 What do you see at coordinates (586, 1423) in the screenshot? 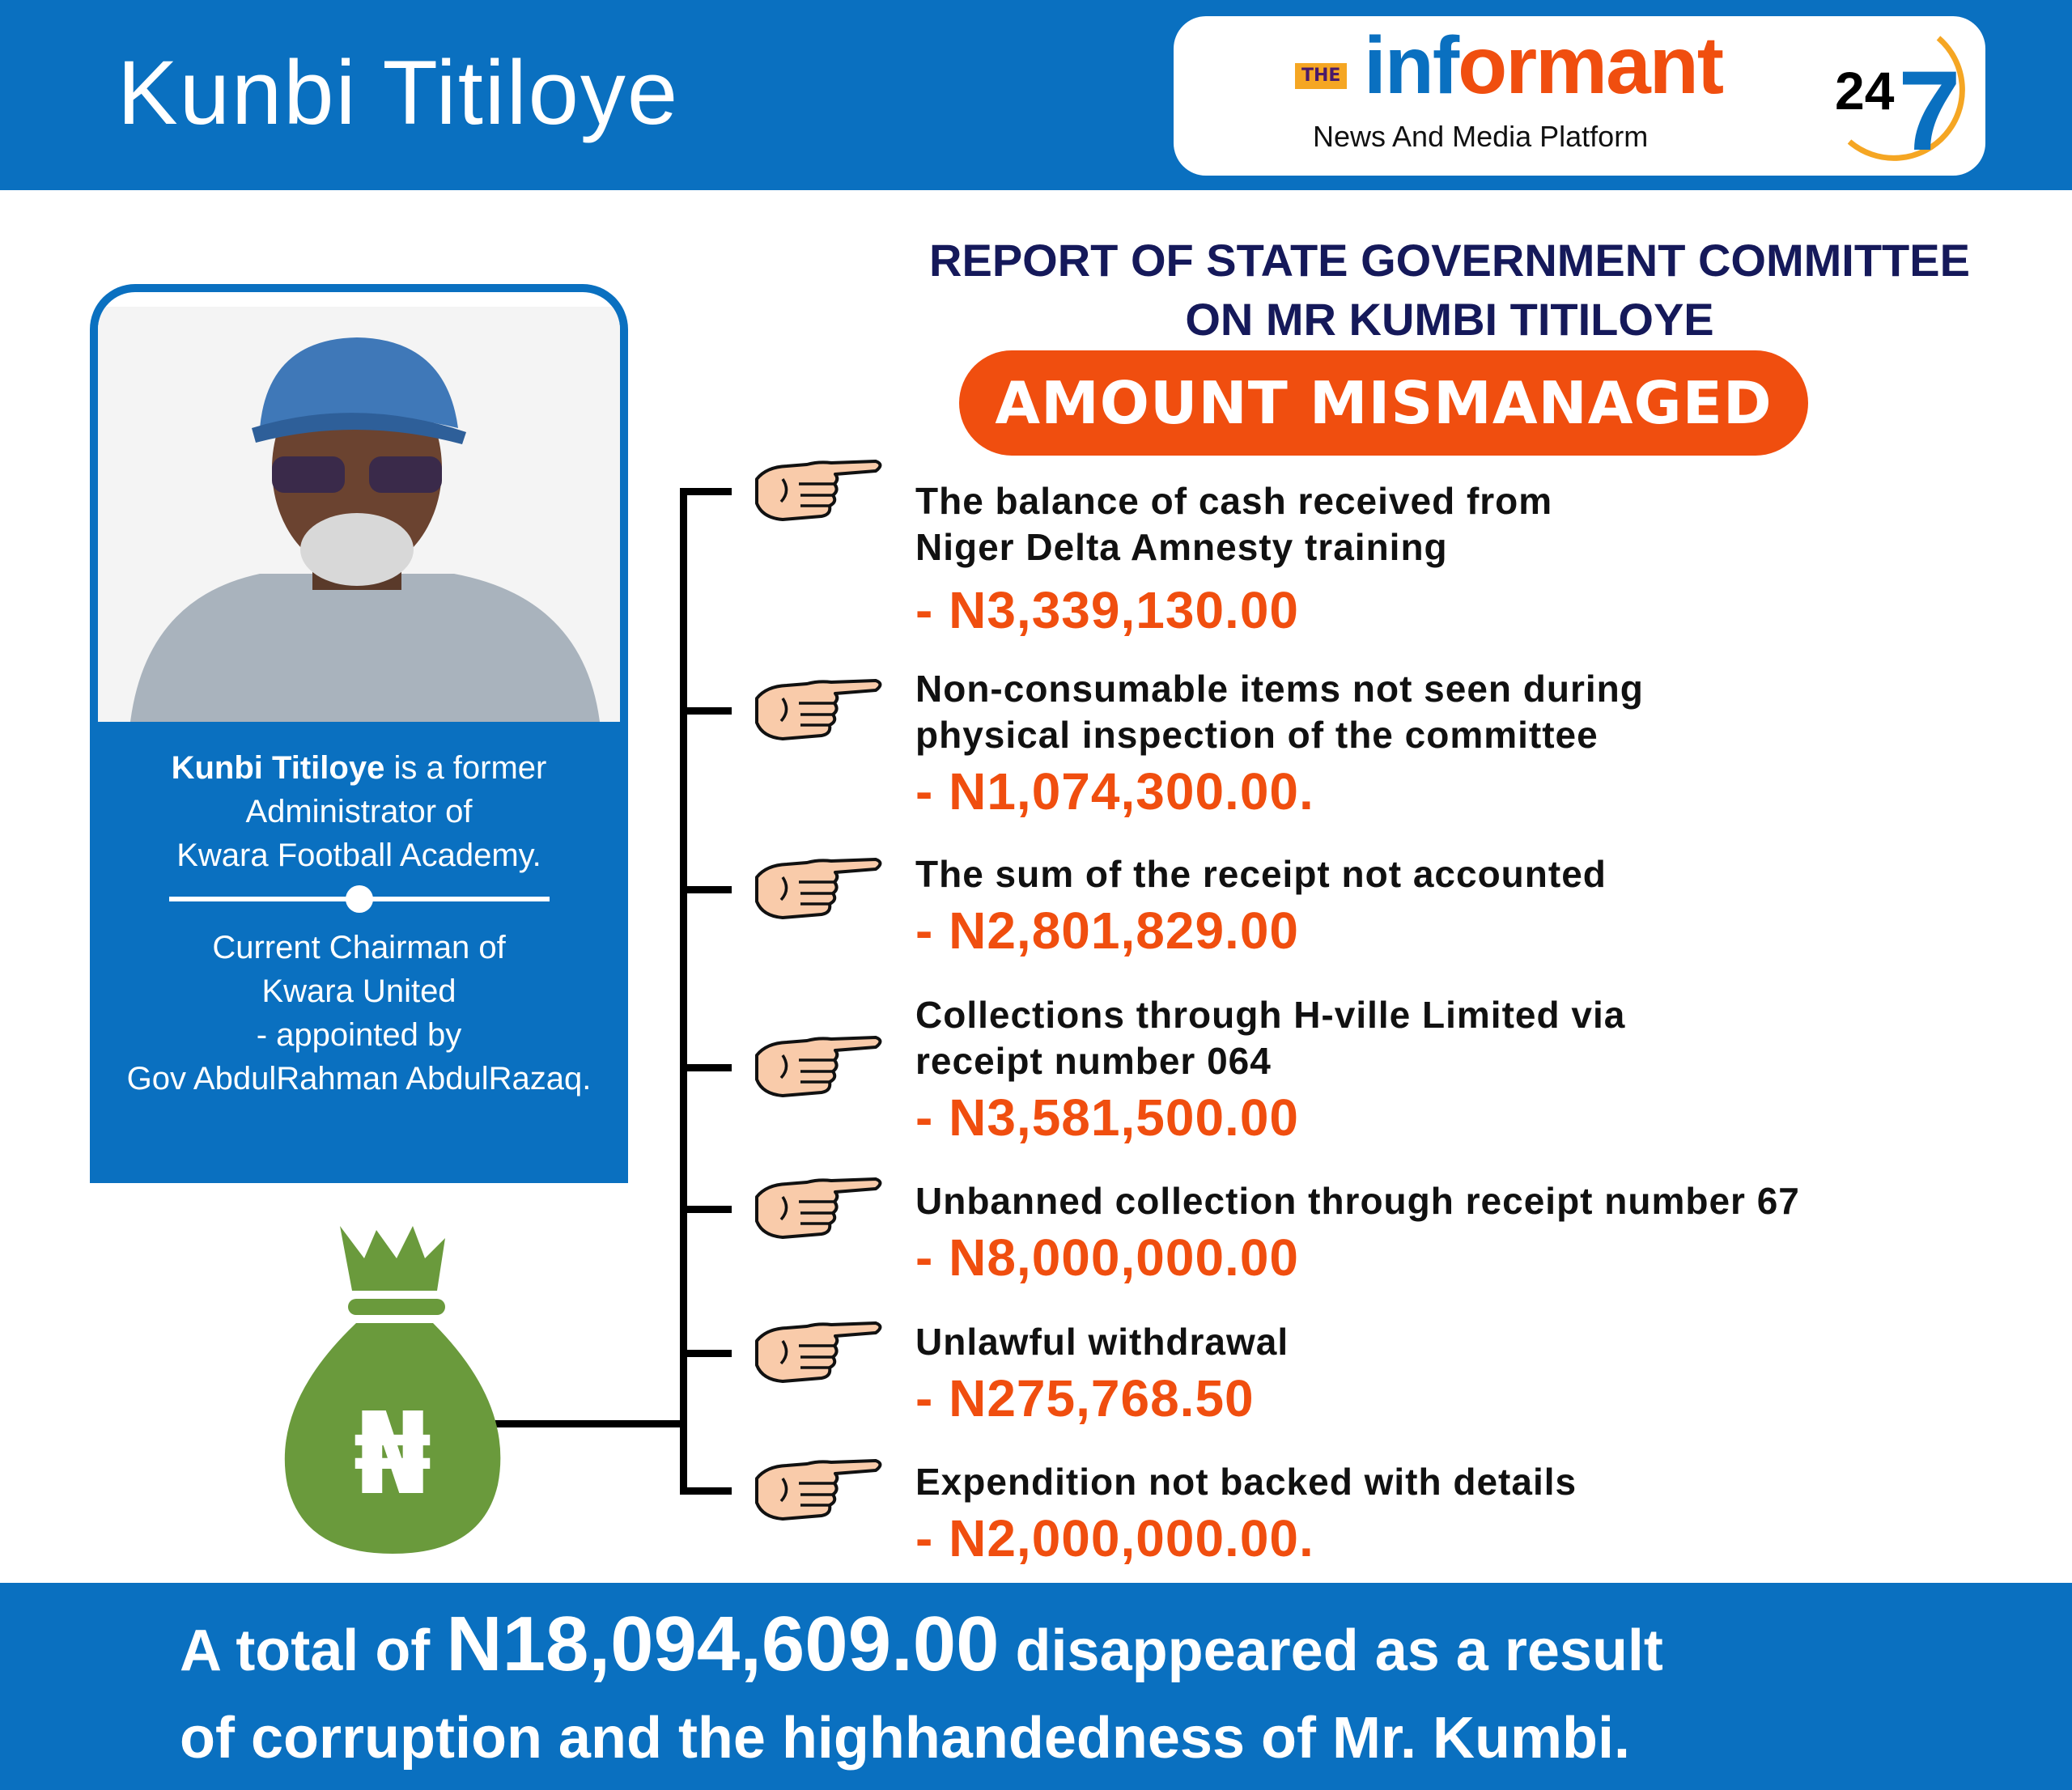
I see `bag-connector-line` at bounding box center [586, 1423].